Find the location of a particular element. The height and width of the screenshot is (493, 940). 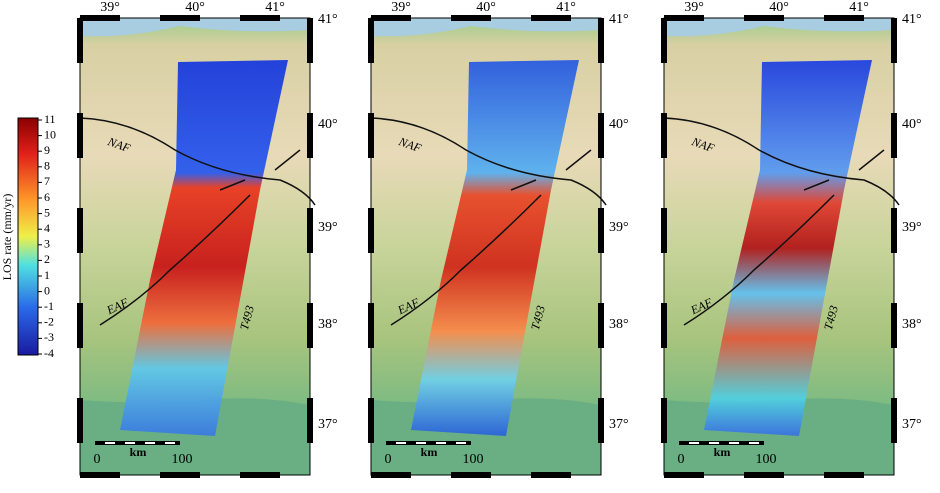

colorbar-tick-label: 8 is located at coordinates (47, 166).